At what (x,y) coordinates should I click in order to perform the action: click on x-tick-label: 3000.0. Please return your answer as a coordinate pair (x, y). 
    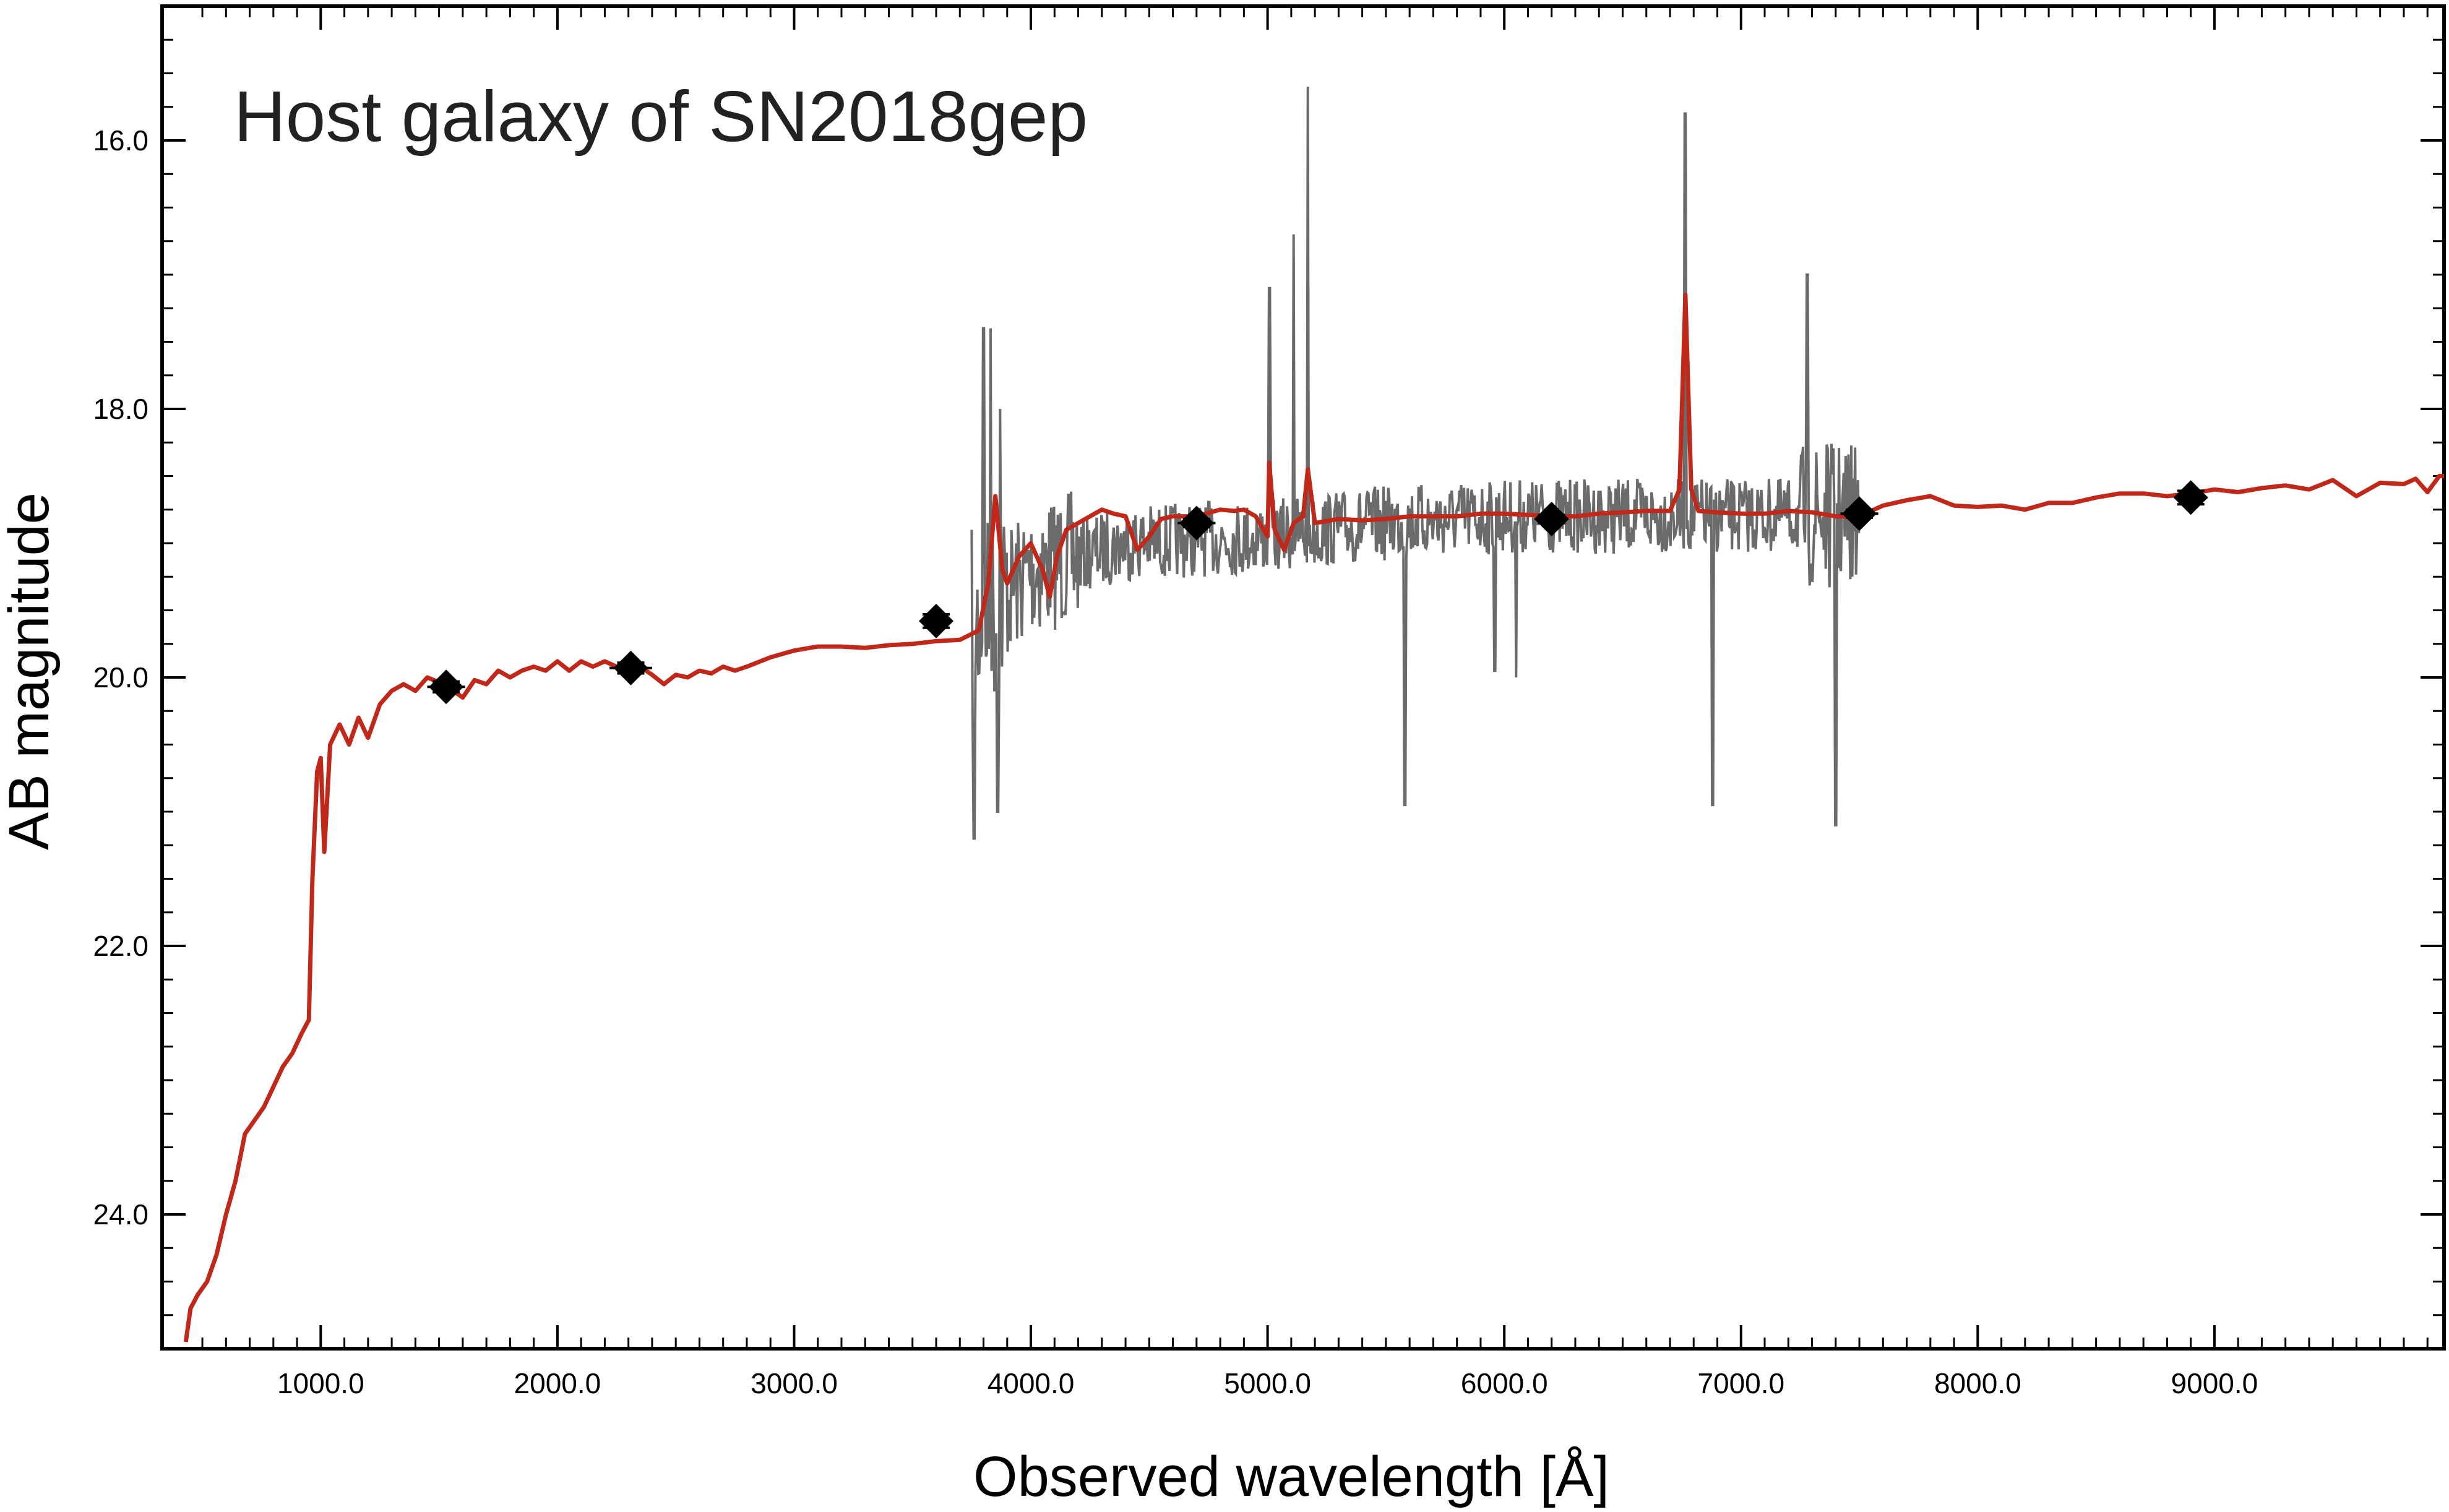
    Looking at the image, I should click on (794, 1383).